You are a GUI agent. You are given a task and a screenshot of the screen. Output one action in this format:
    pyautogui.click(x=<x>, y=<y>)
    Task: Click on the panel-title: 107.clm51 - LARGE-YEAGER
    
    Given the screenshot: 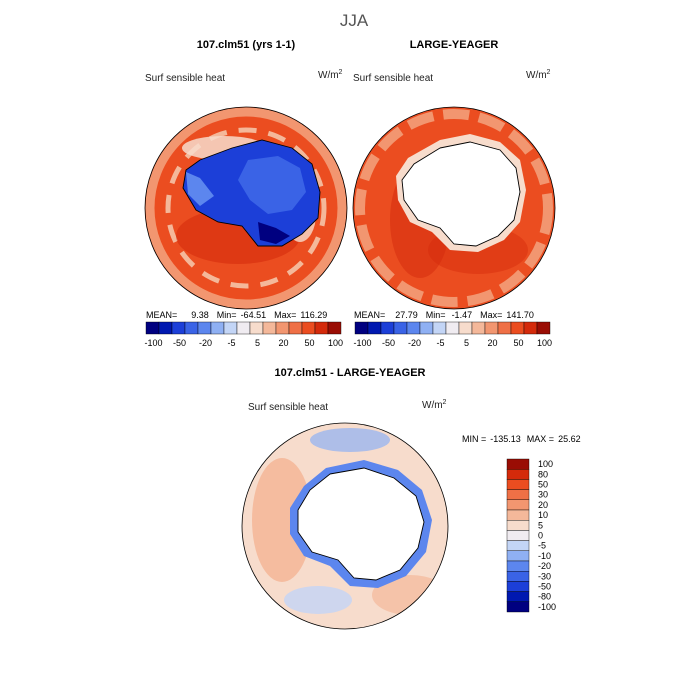 What is the action you would take?
    pyautogui.click(x=350, y=373)
    